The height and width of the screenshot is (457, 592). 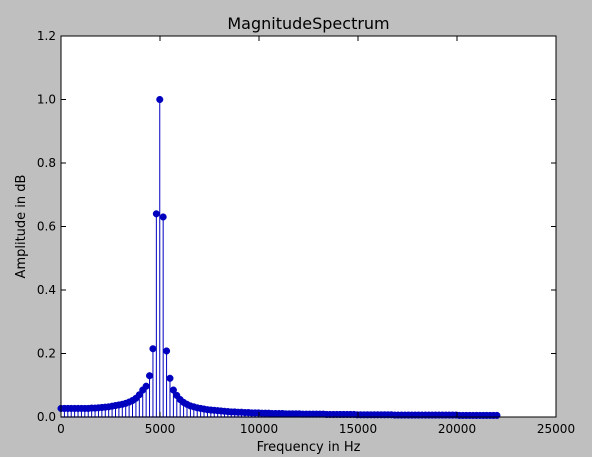 I want to click on x-tick-label: 25000, so click(x=556, y=429).